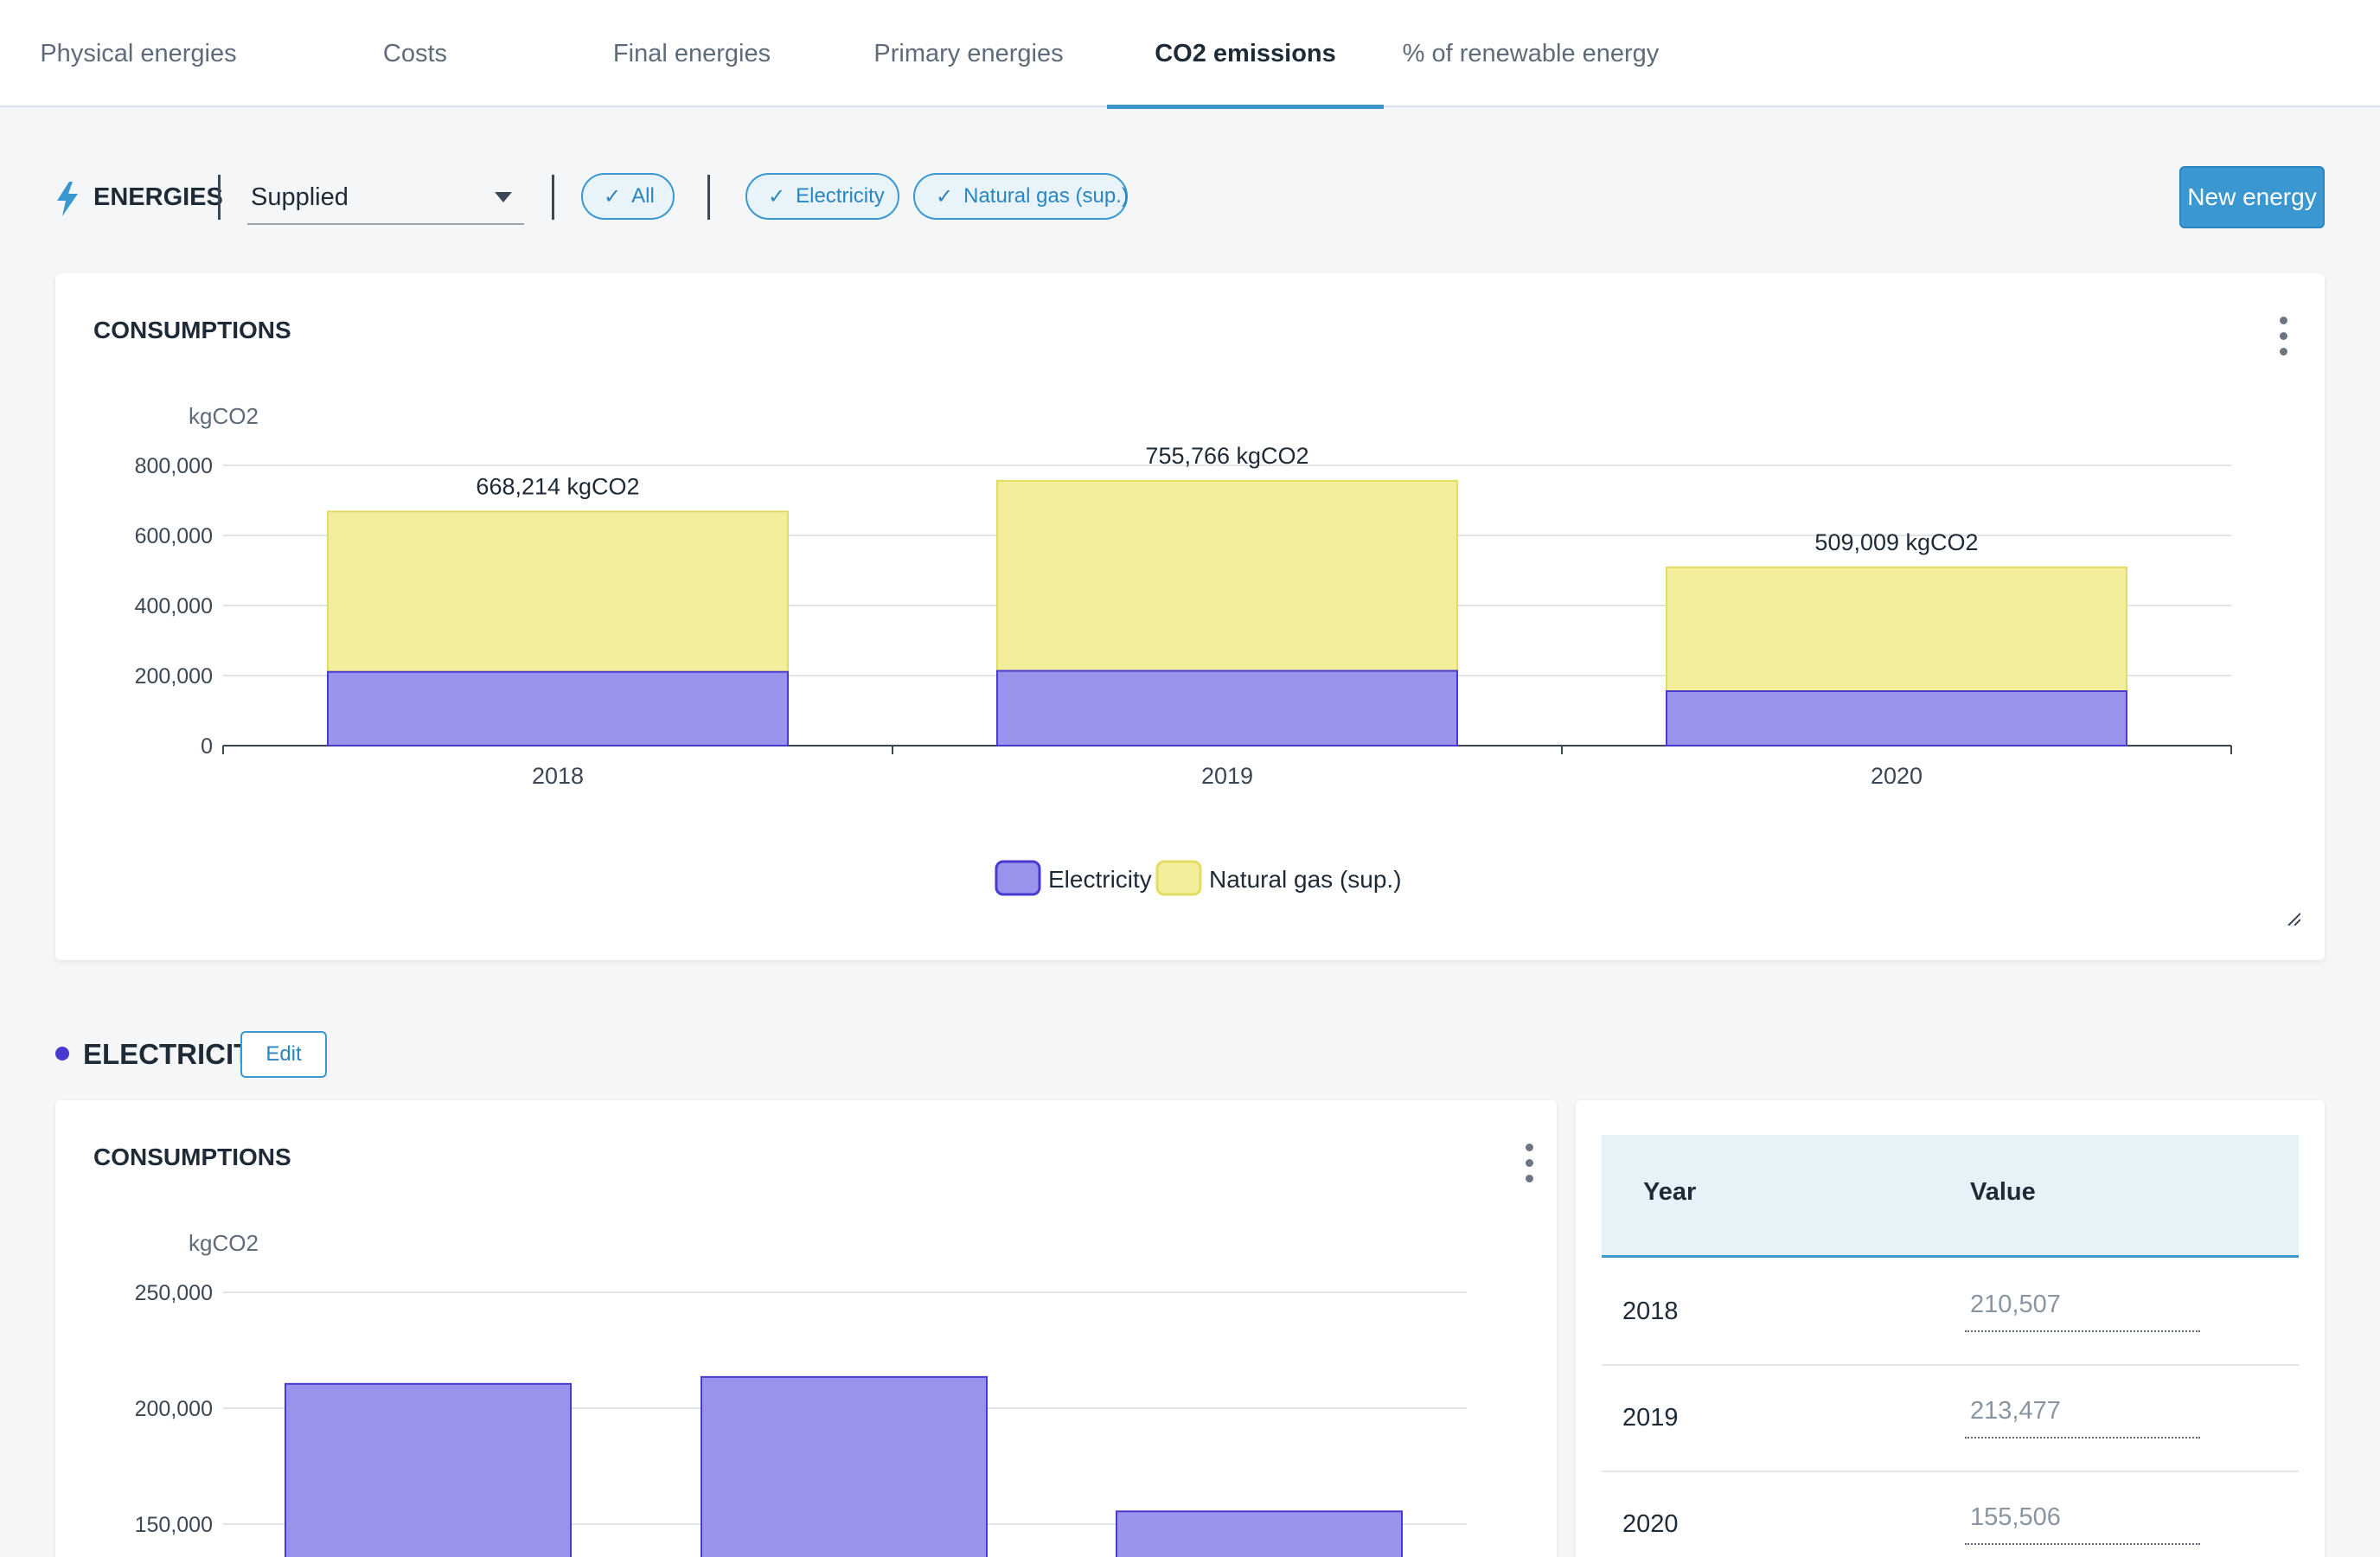  I want to click on energy-type-select: Supplied, so click(385, 197).